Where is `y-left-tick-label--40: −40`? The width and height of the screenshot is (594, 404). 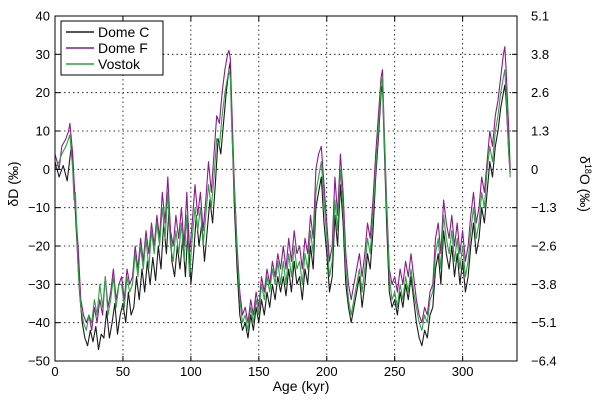
y-left-tick-label--40: −40 is located at coordinates (39, 322).